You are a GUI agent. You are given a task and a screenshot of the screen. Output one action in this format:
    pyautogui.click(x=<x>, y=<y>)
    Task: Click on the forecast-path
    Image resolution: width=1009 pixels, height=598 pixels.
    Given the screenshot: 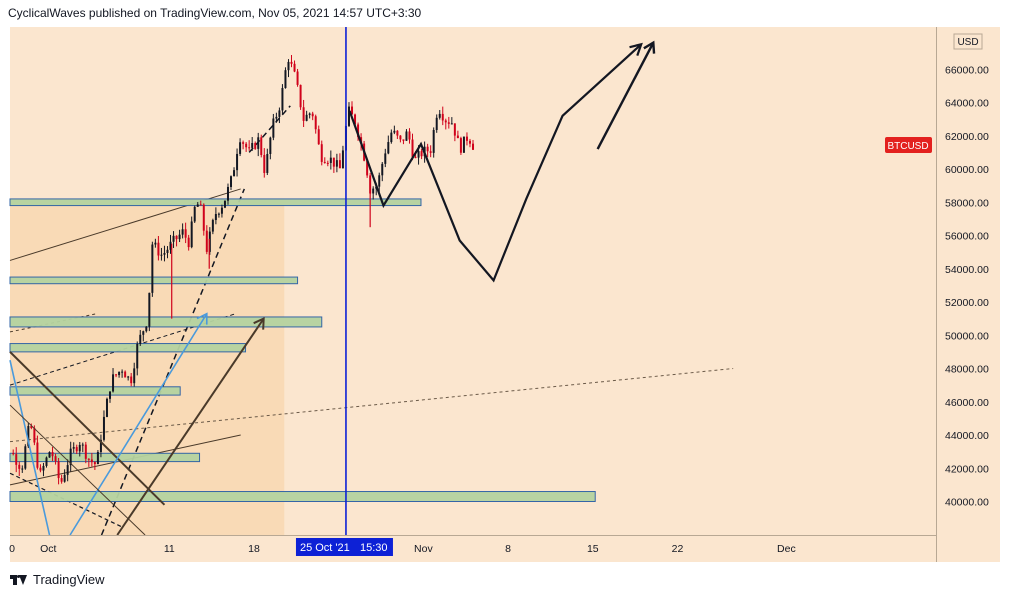 What is the action you would take?
    pyautogui.click(x=495, y=162)
    